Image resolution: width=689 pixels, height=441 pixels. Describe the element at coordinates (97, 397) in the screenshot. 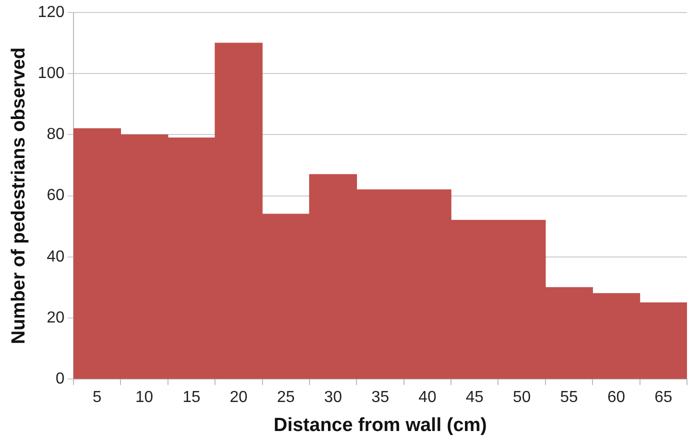

I see `x-tick-label: 5` at that location.